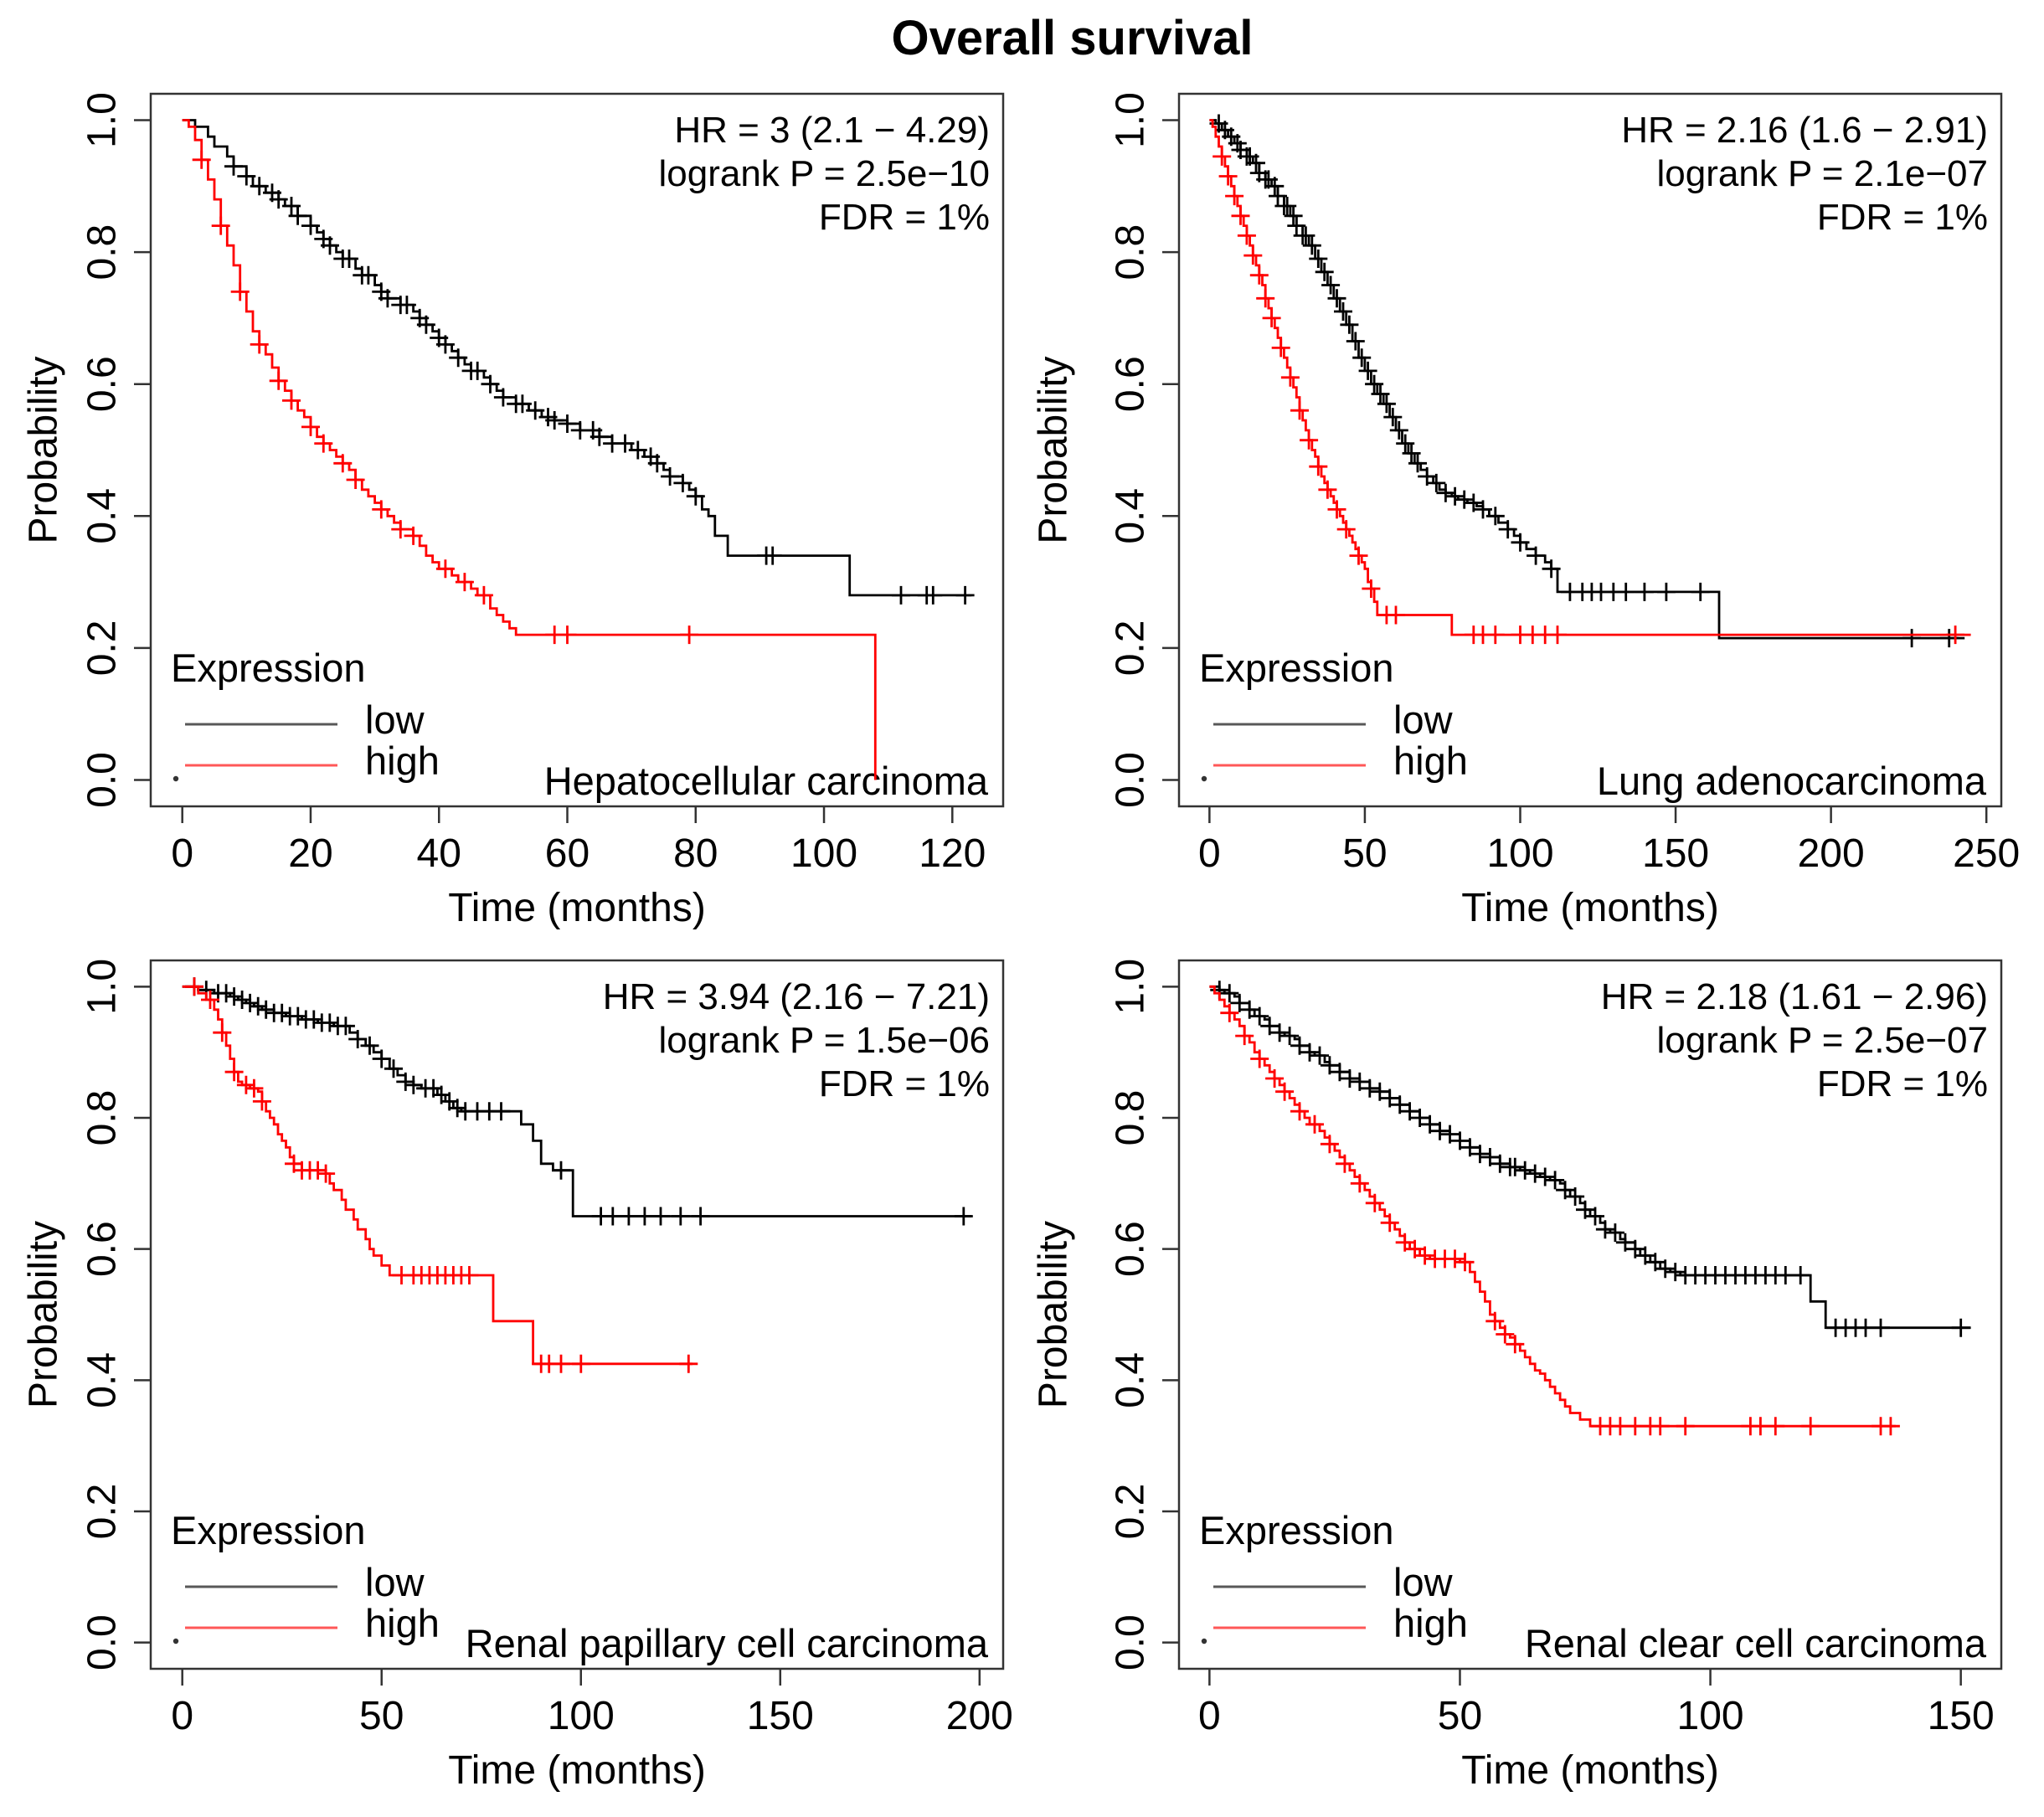 This screenshot has width=2044, height=1817. I want to click on x-tick-label: 120, so click(952, 853).